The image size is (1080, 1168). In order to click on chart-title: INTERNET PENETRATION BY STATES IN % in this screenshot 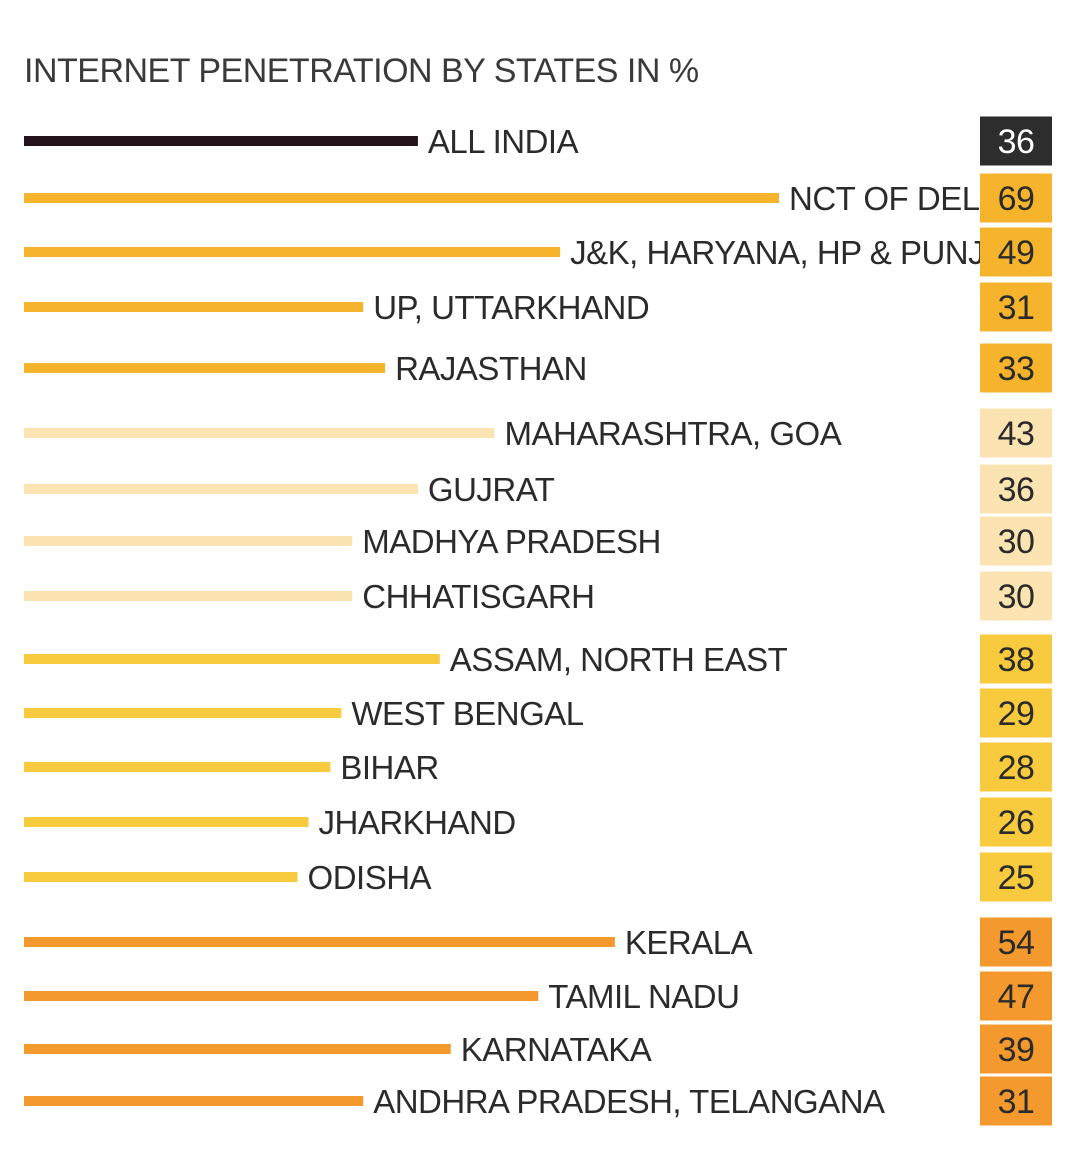, I will do `click(361, 71)`.